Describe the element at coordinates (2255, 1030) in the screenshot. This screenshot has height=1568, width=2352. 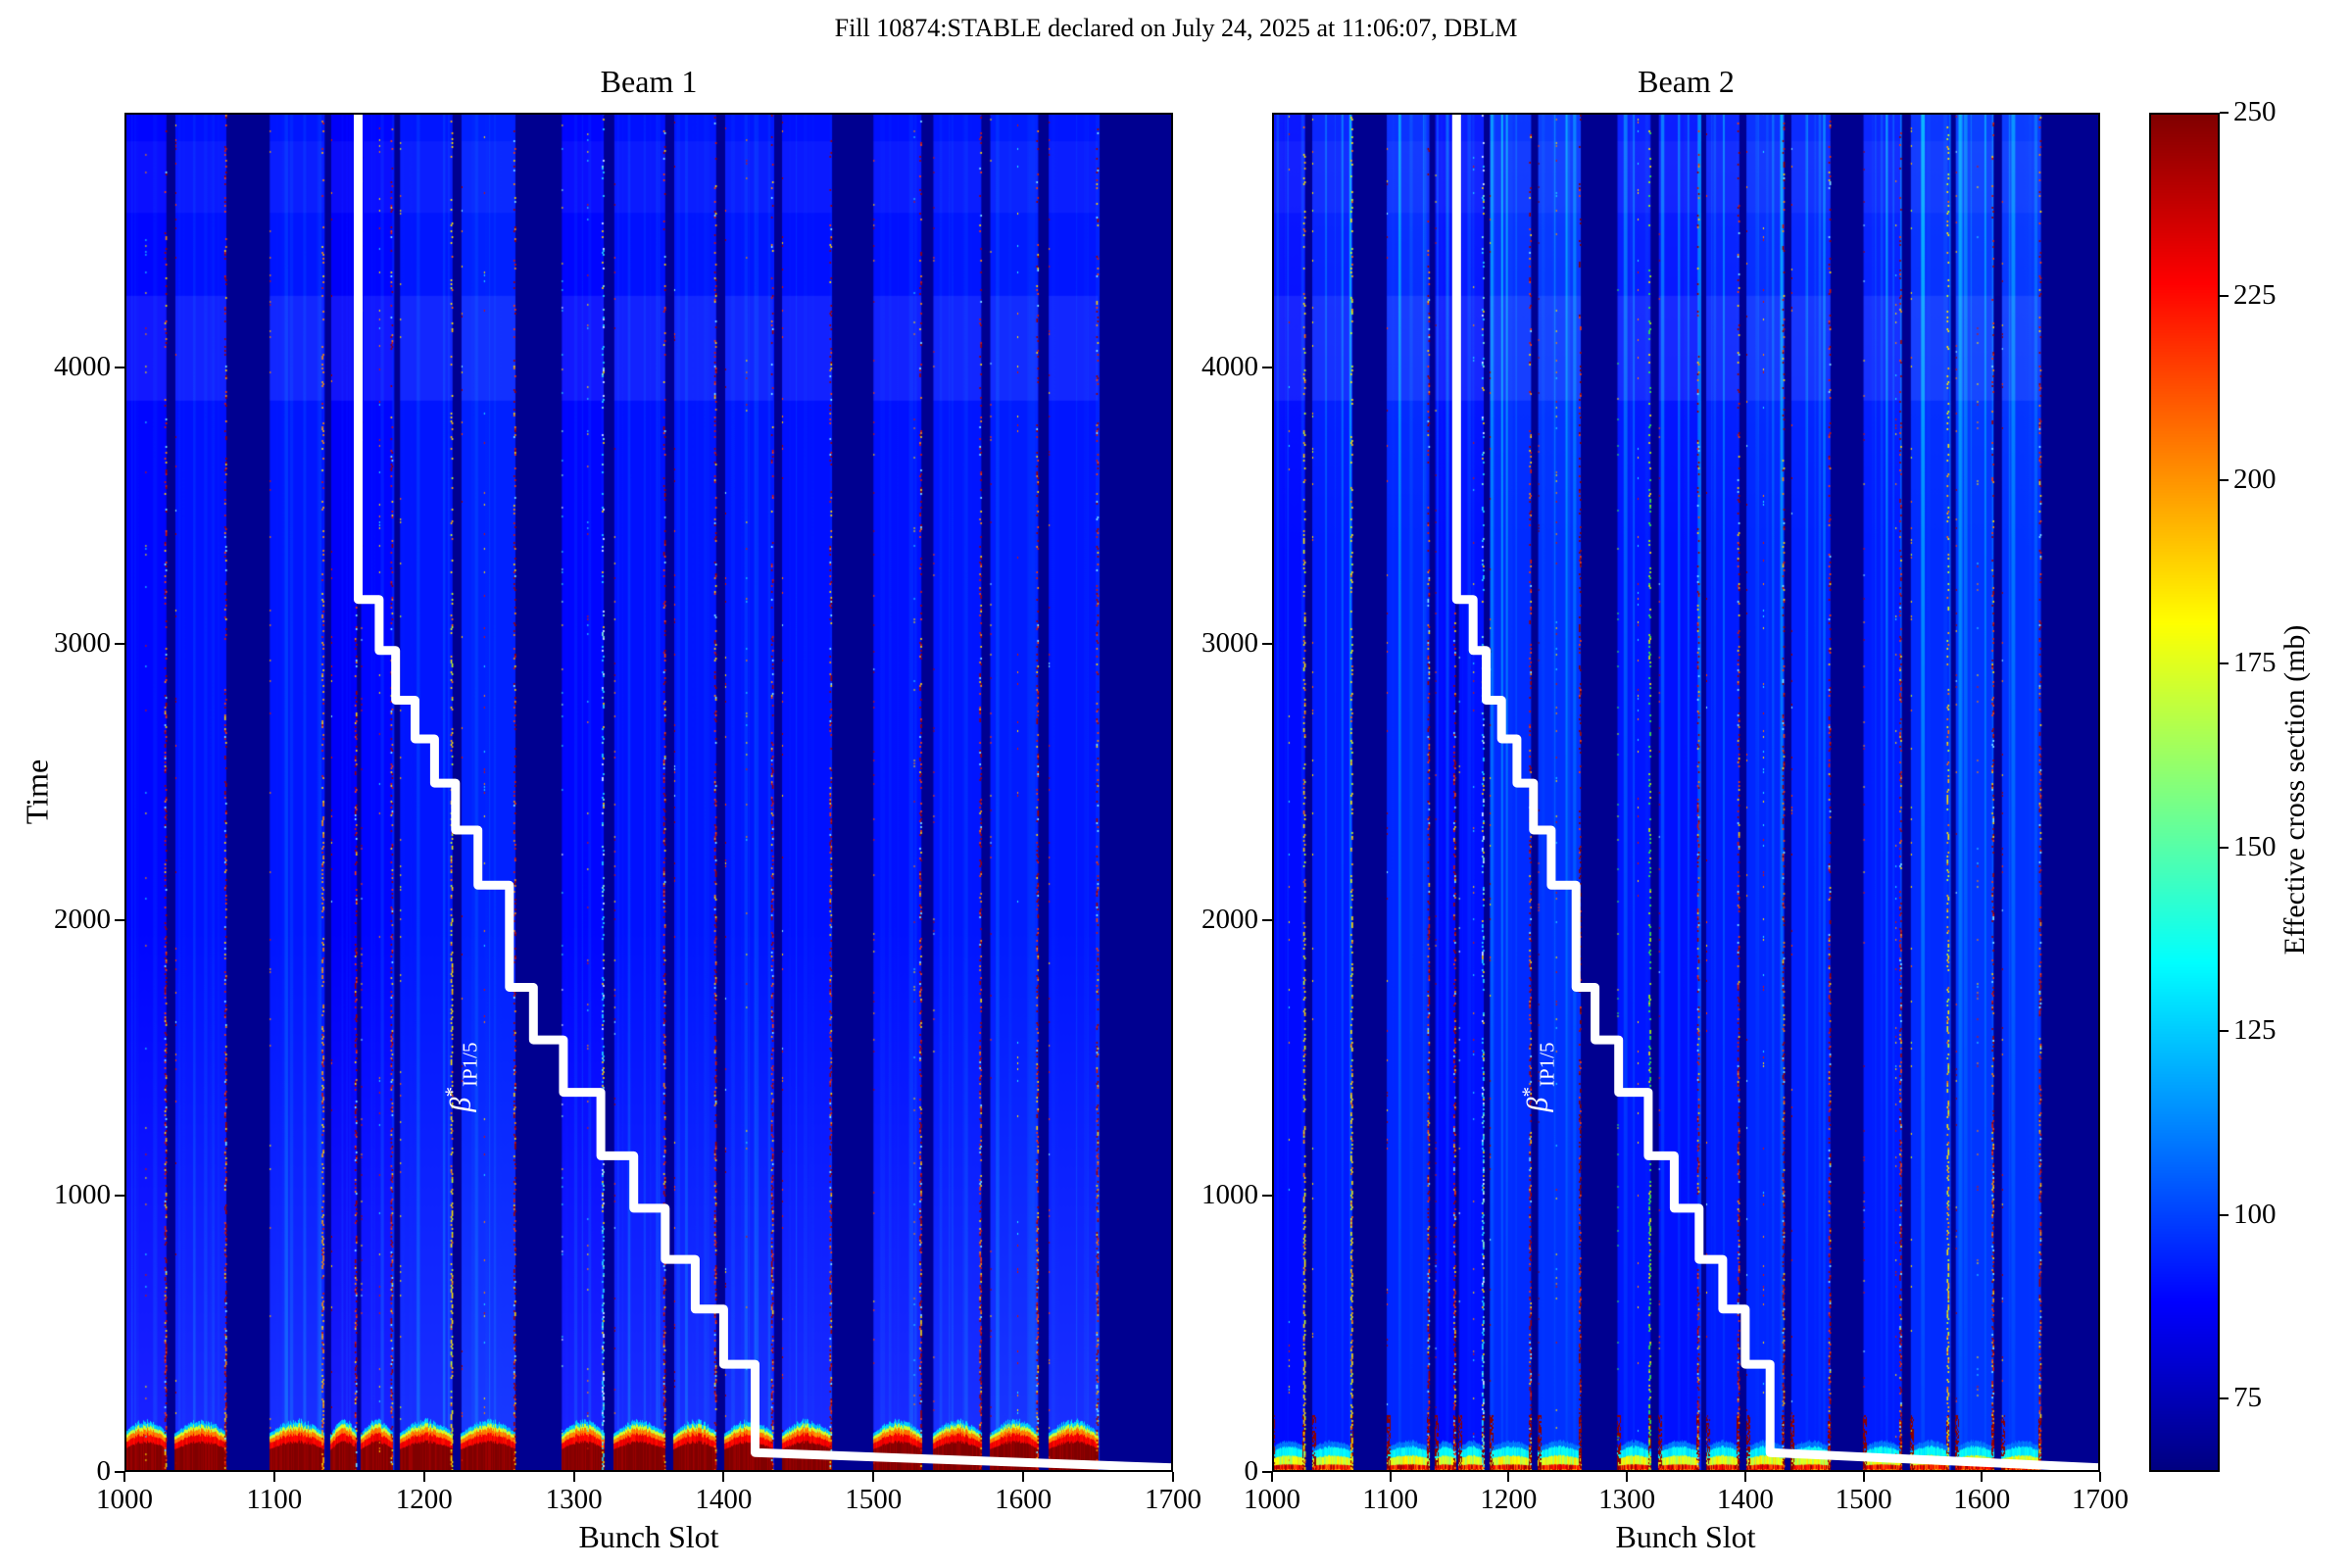
I see `colorbar-tick-label: 125` at that location.